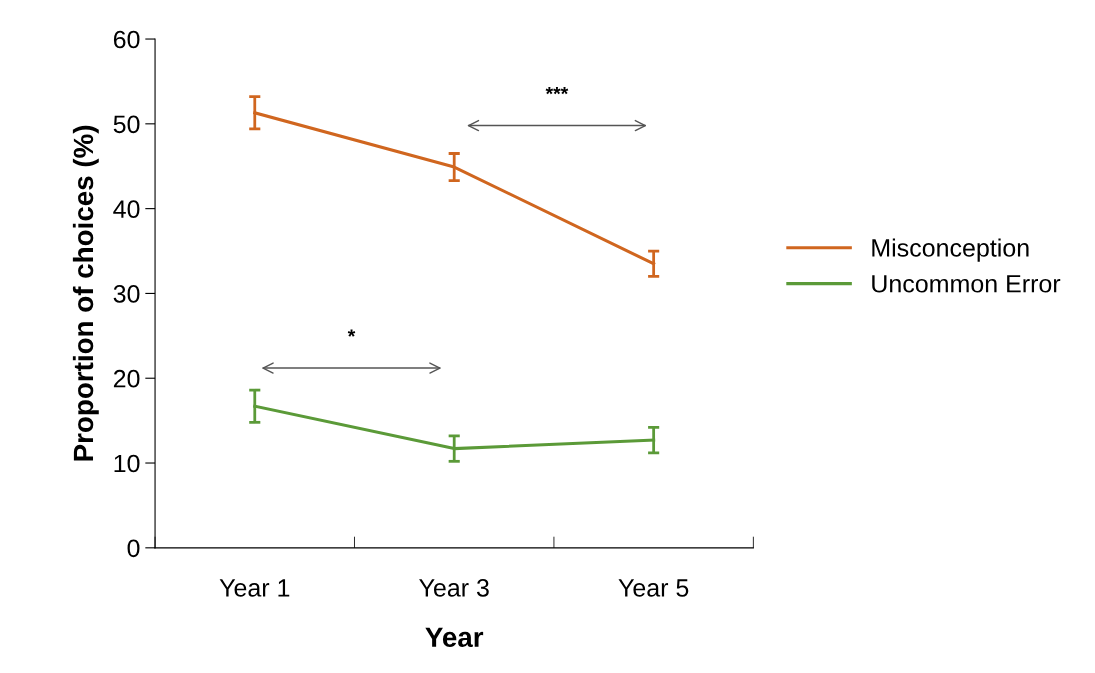  I want to click on legend-label: Misconception, so click(950, 250).